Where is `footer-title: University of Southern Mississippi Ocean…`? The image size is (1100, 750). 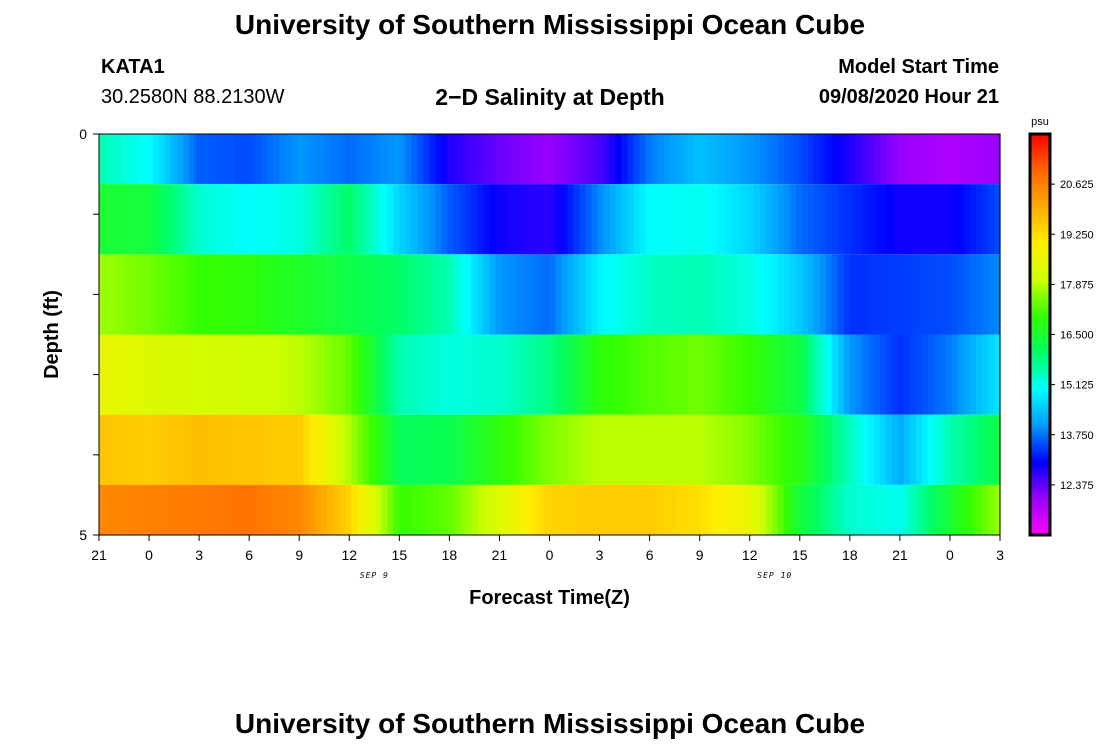
footer-title: University of Southern Mississippi Ocean… is located at coordinates (550, 723).